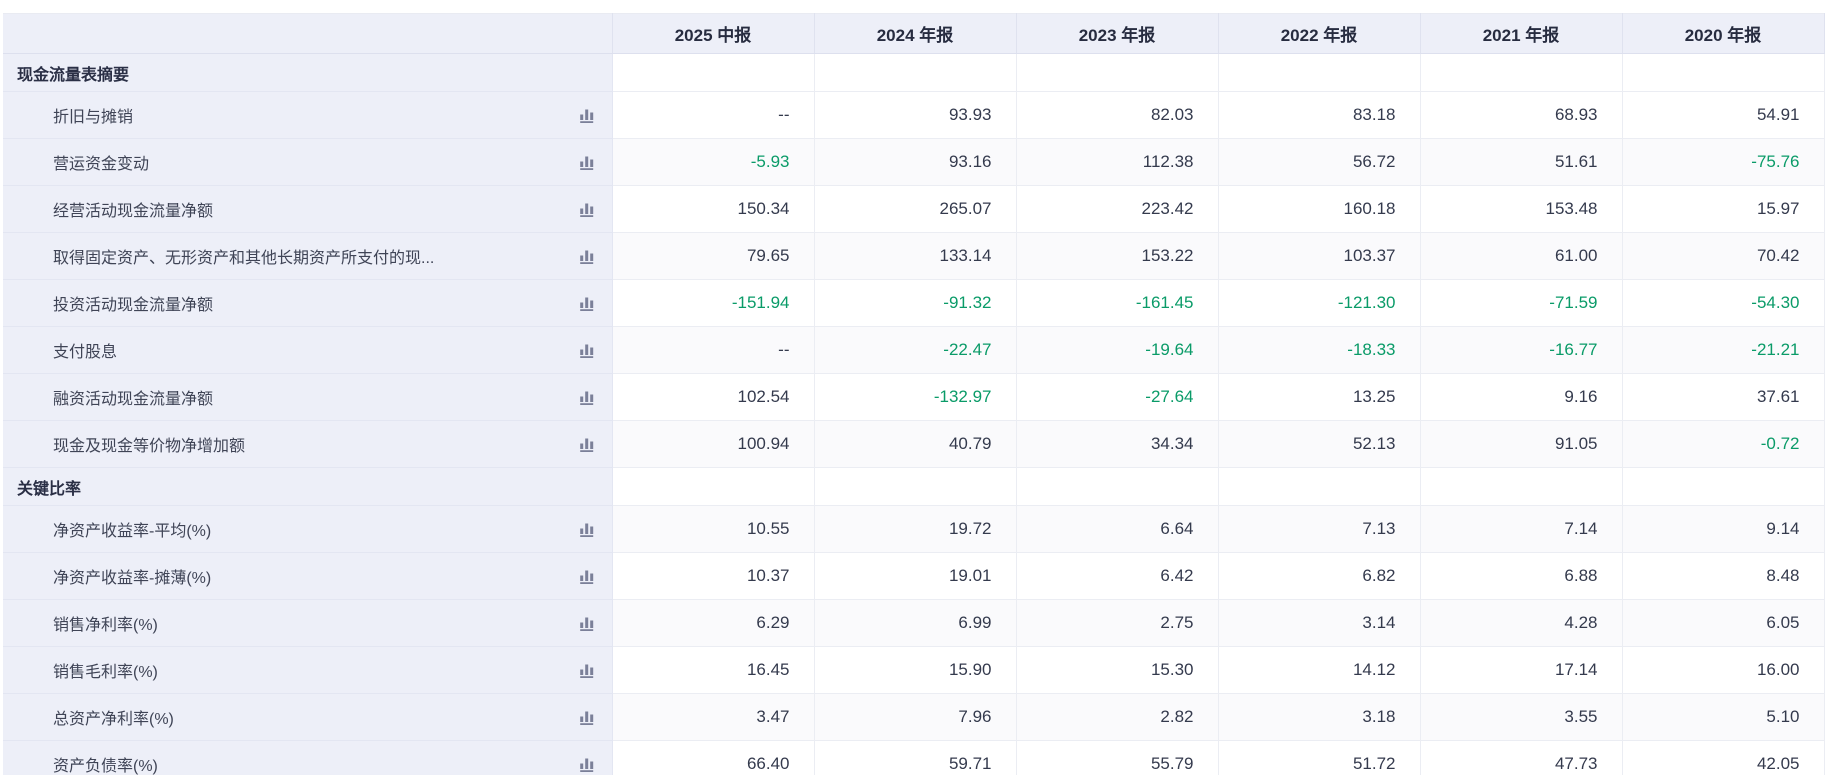 The width and height of the screenshot is (1830, 775). Describe the element at coordinates (85, 352) in the screenshot. I see `row-label: 支付股息` at that location.